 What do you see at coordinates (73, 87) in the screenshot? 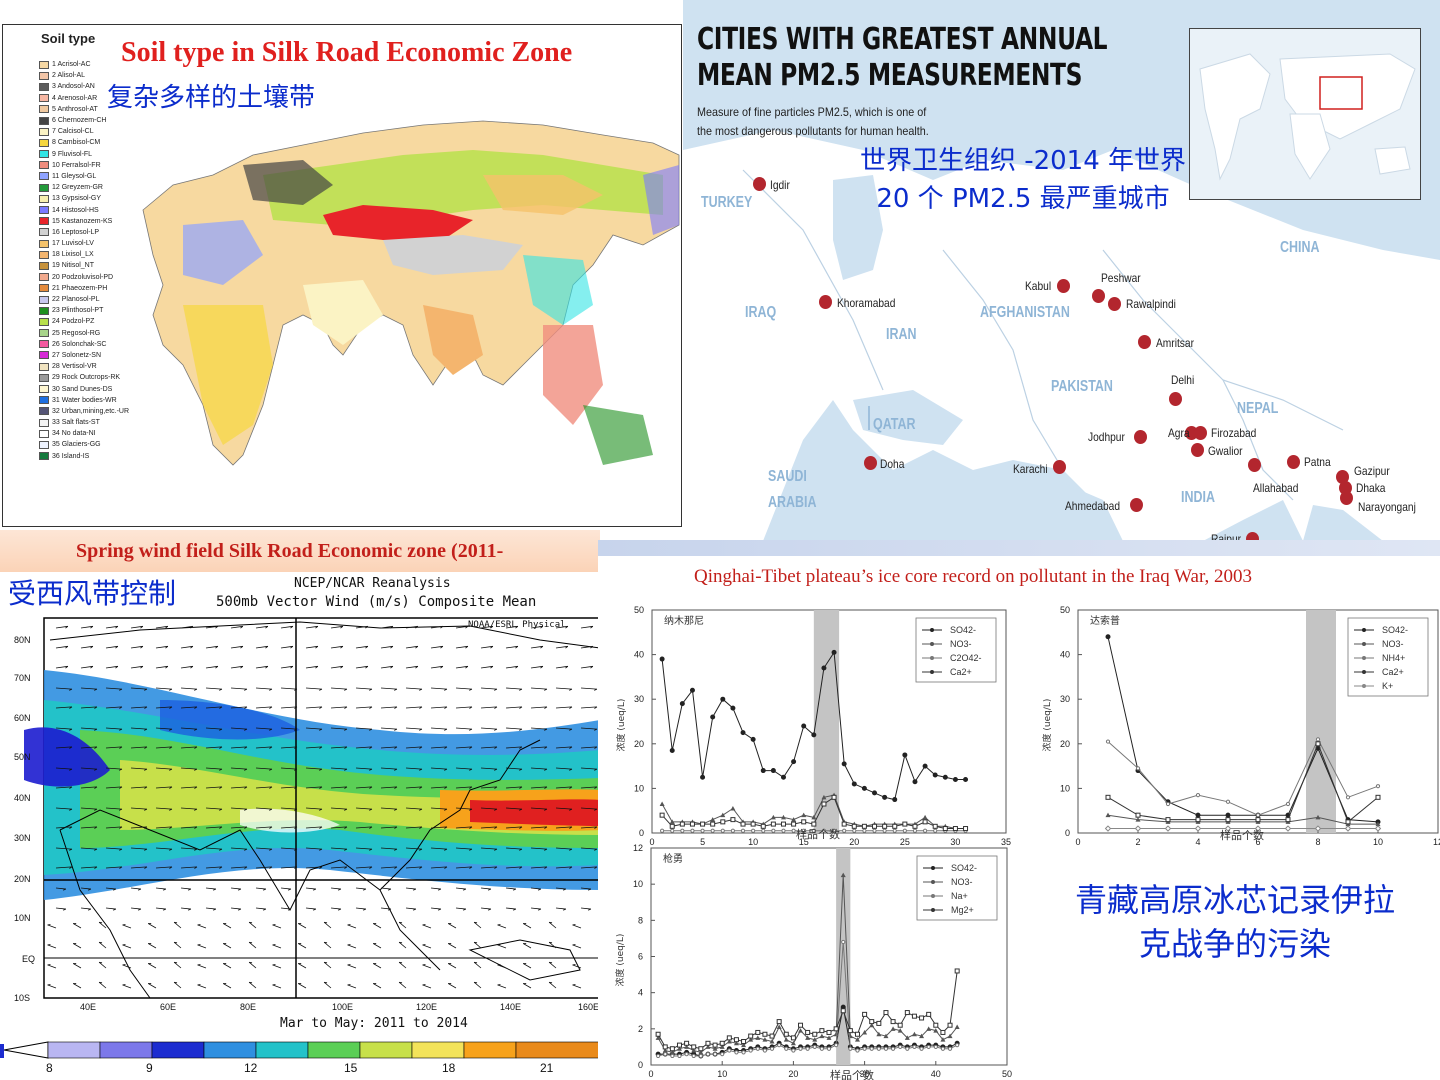
I see `soil-legend-label: 3 Andosol-AN` at bounding box center [73, 87].